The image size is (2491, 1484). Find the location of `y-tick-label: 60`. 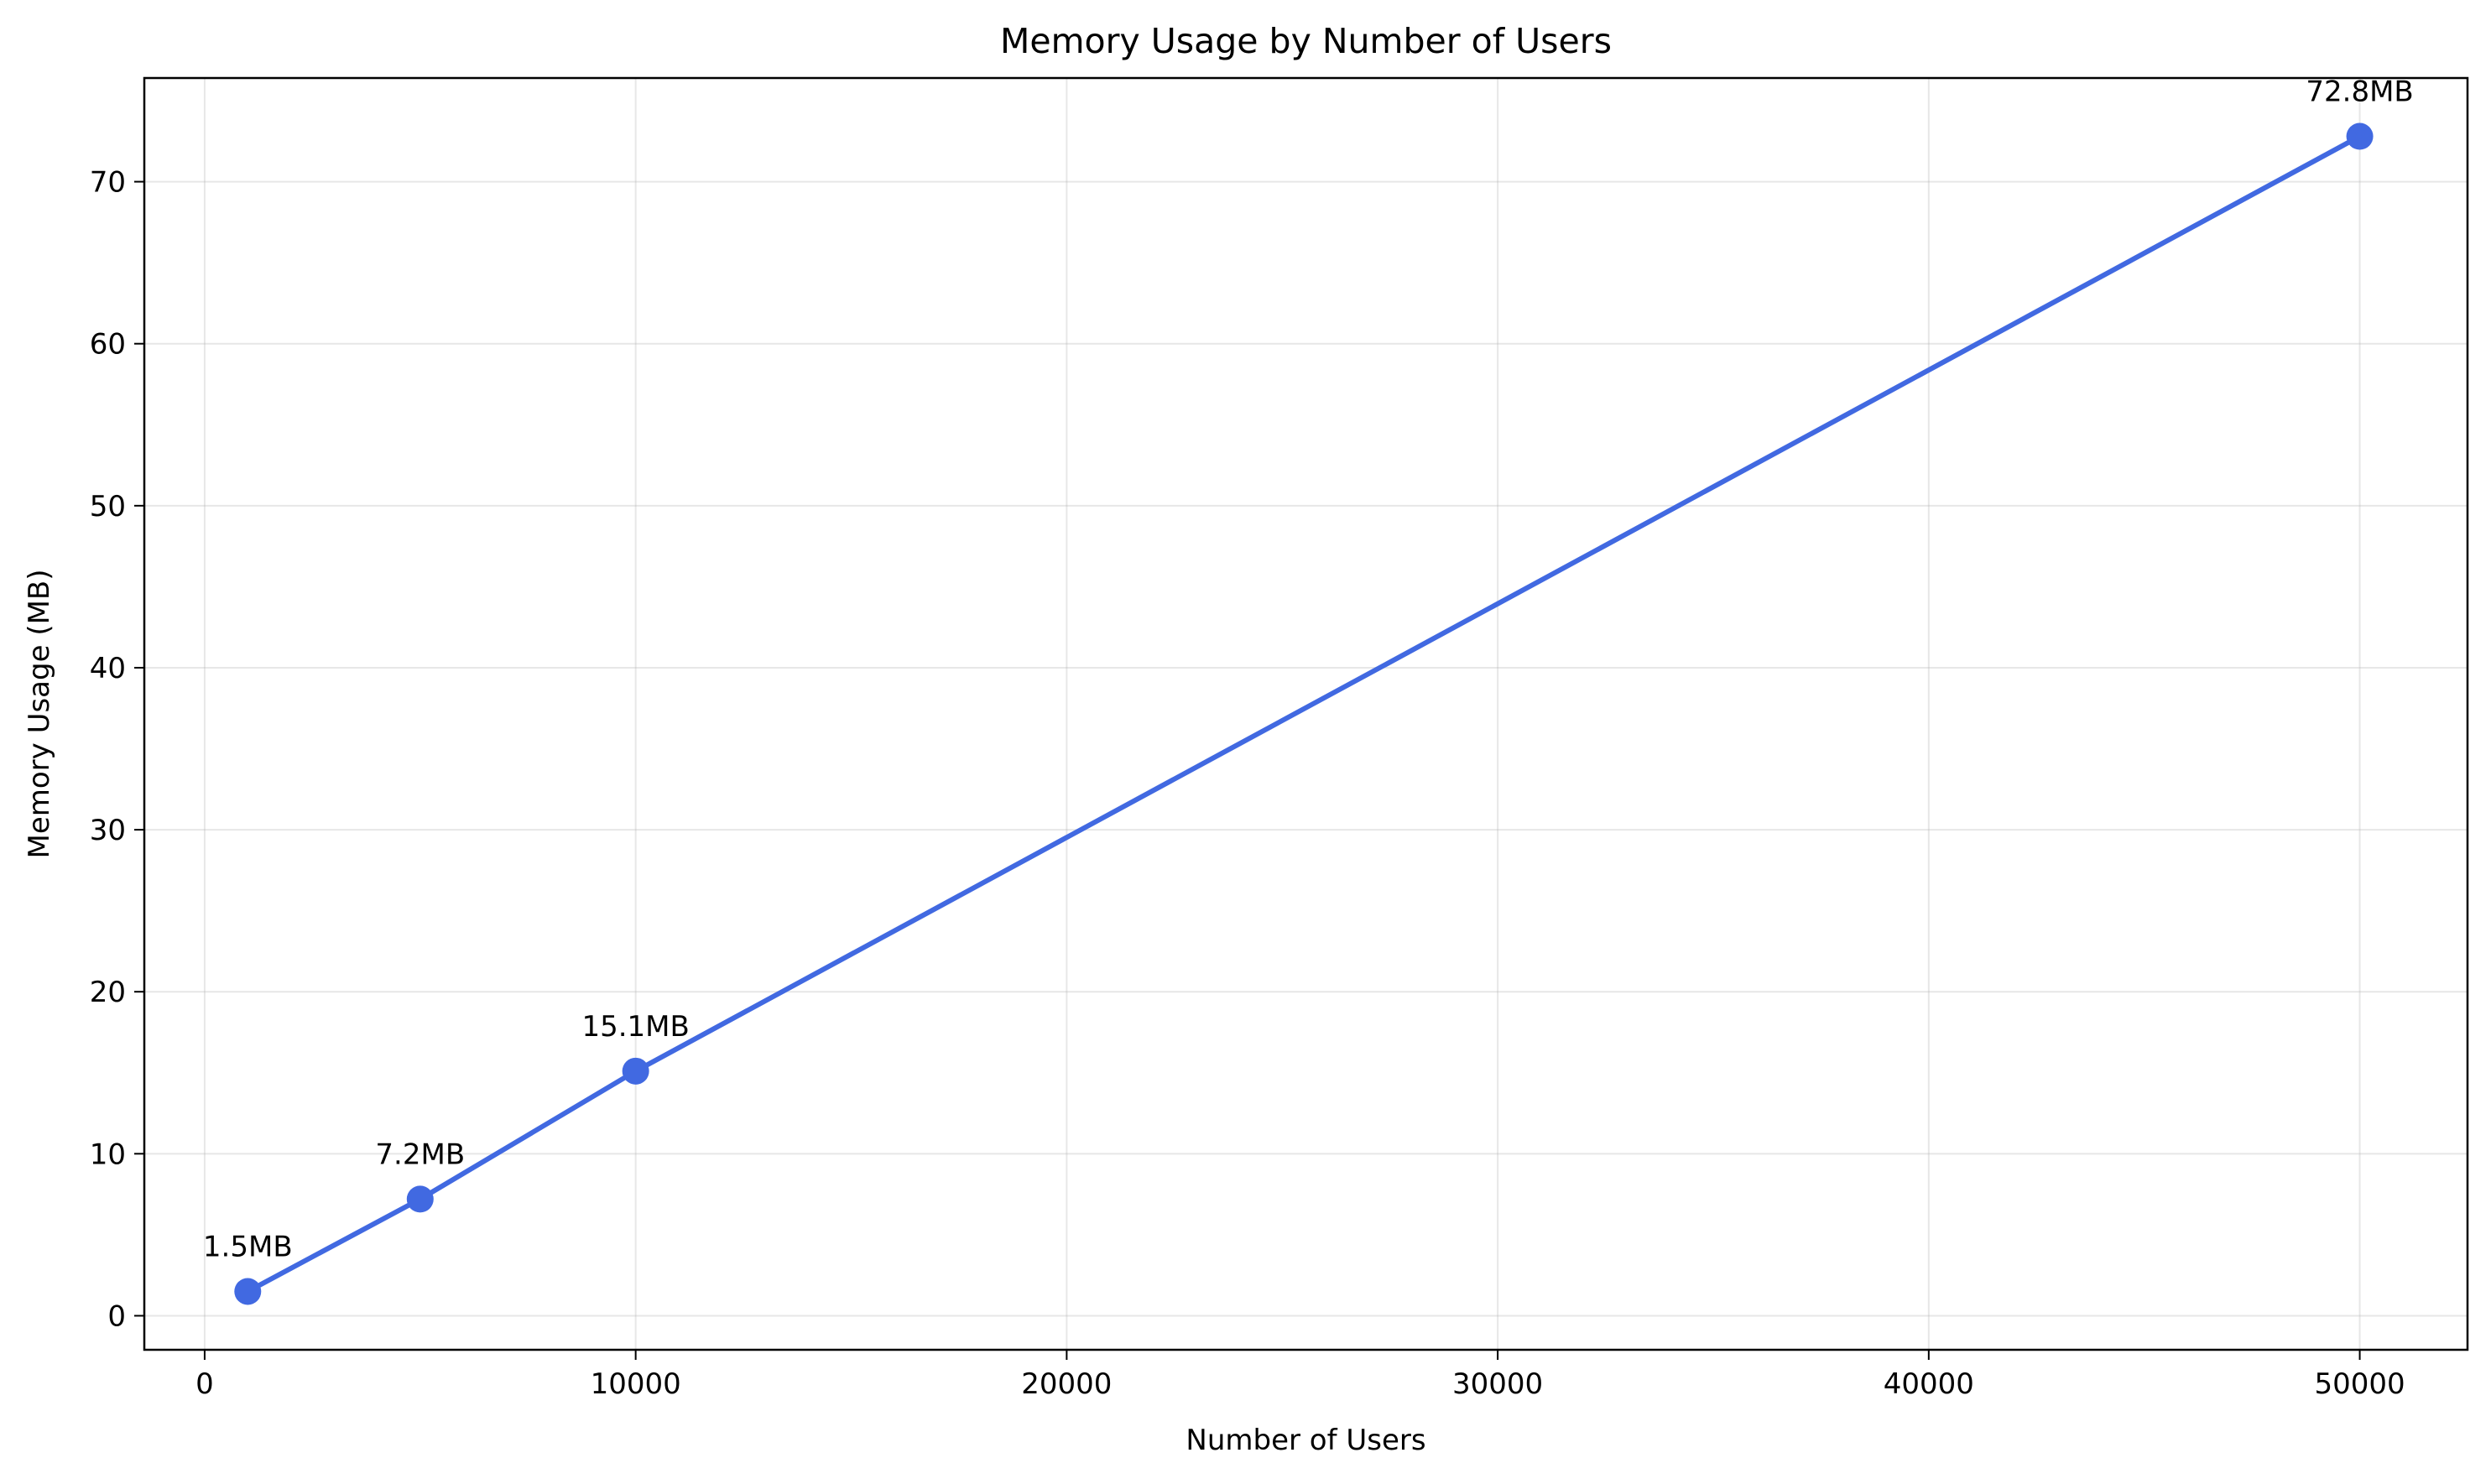

y-tick-label: 60 is located at coordinates (108, 345).